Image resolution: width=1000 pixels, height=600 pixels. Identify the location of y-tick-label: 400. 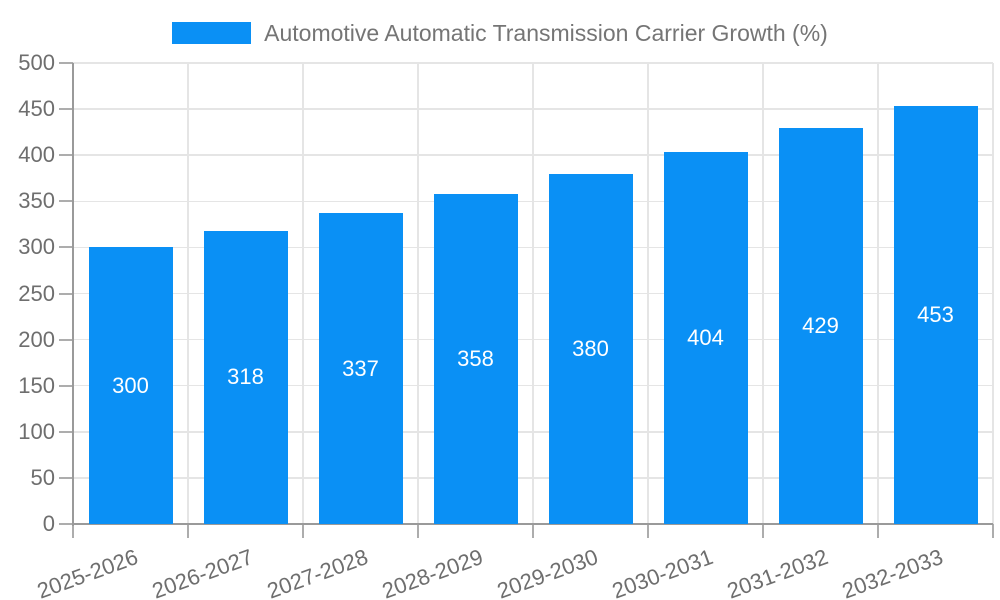
(36, 155).